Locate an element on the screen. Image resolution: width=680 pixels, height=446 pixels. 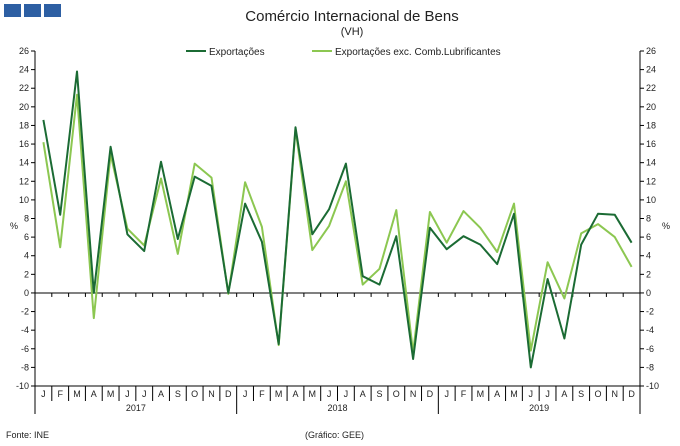
y-tick-label-right: 26 is located at coordinates (651, 51).